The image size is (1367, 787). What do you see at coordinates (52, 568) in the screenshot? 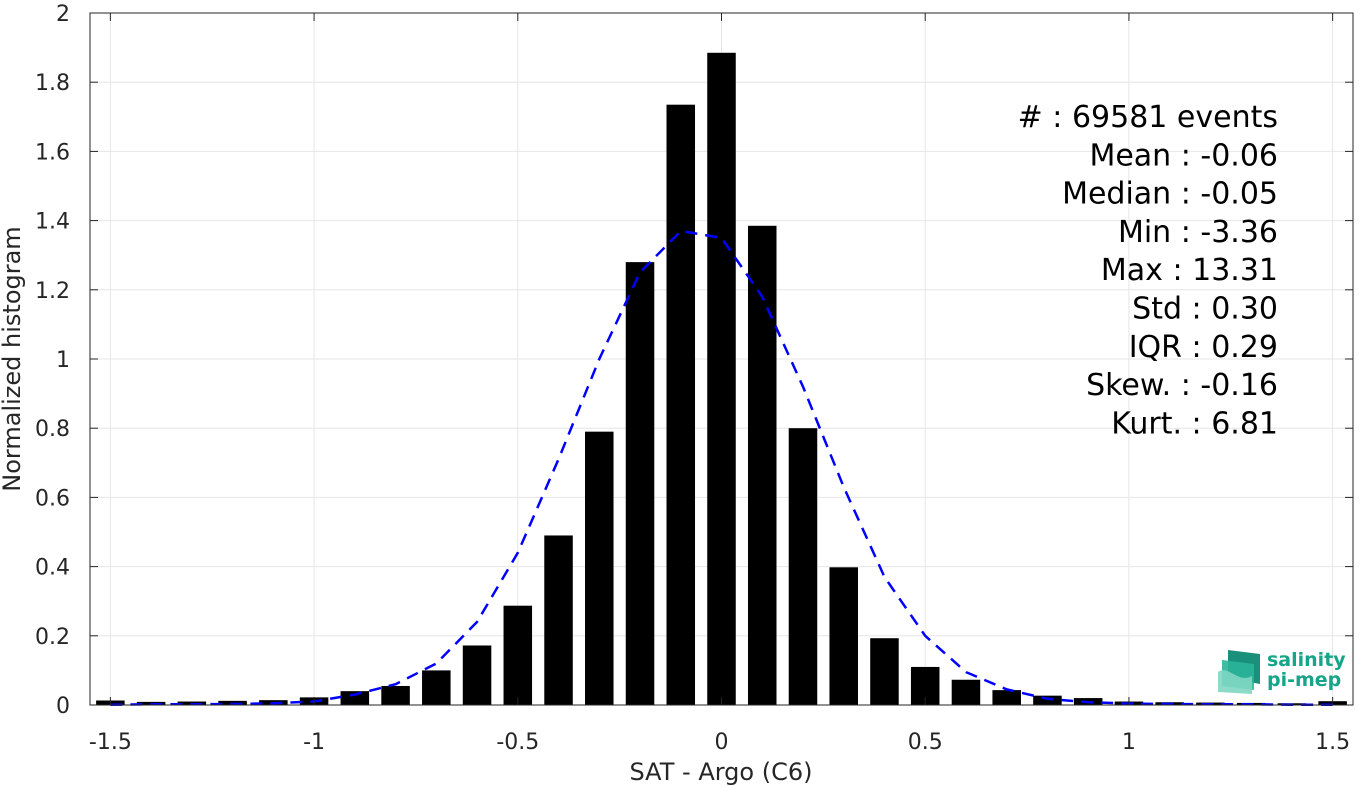
I see `y-tick-label: 0.4` at bounding box center [52, 568].